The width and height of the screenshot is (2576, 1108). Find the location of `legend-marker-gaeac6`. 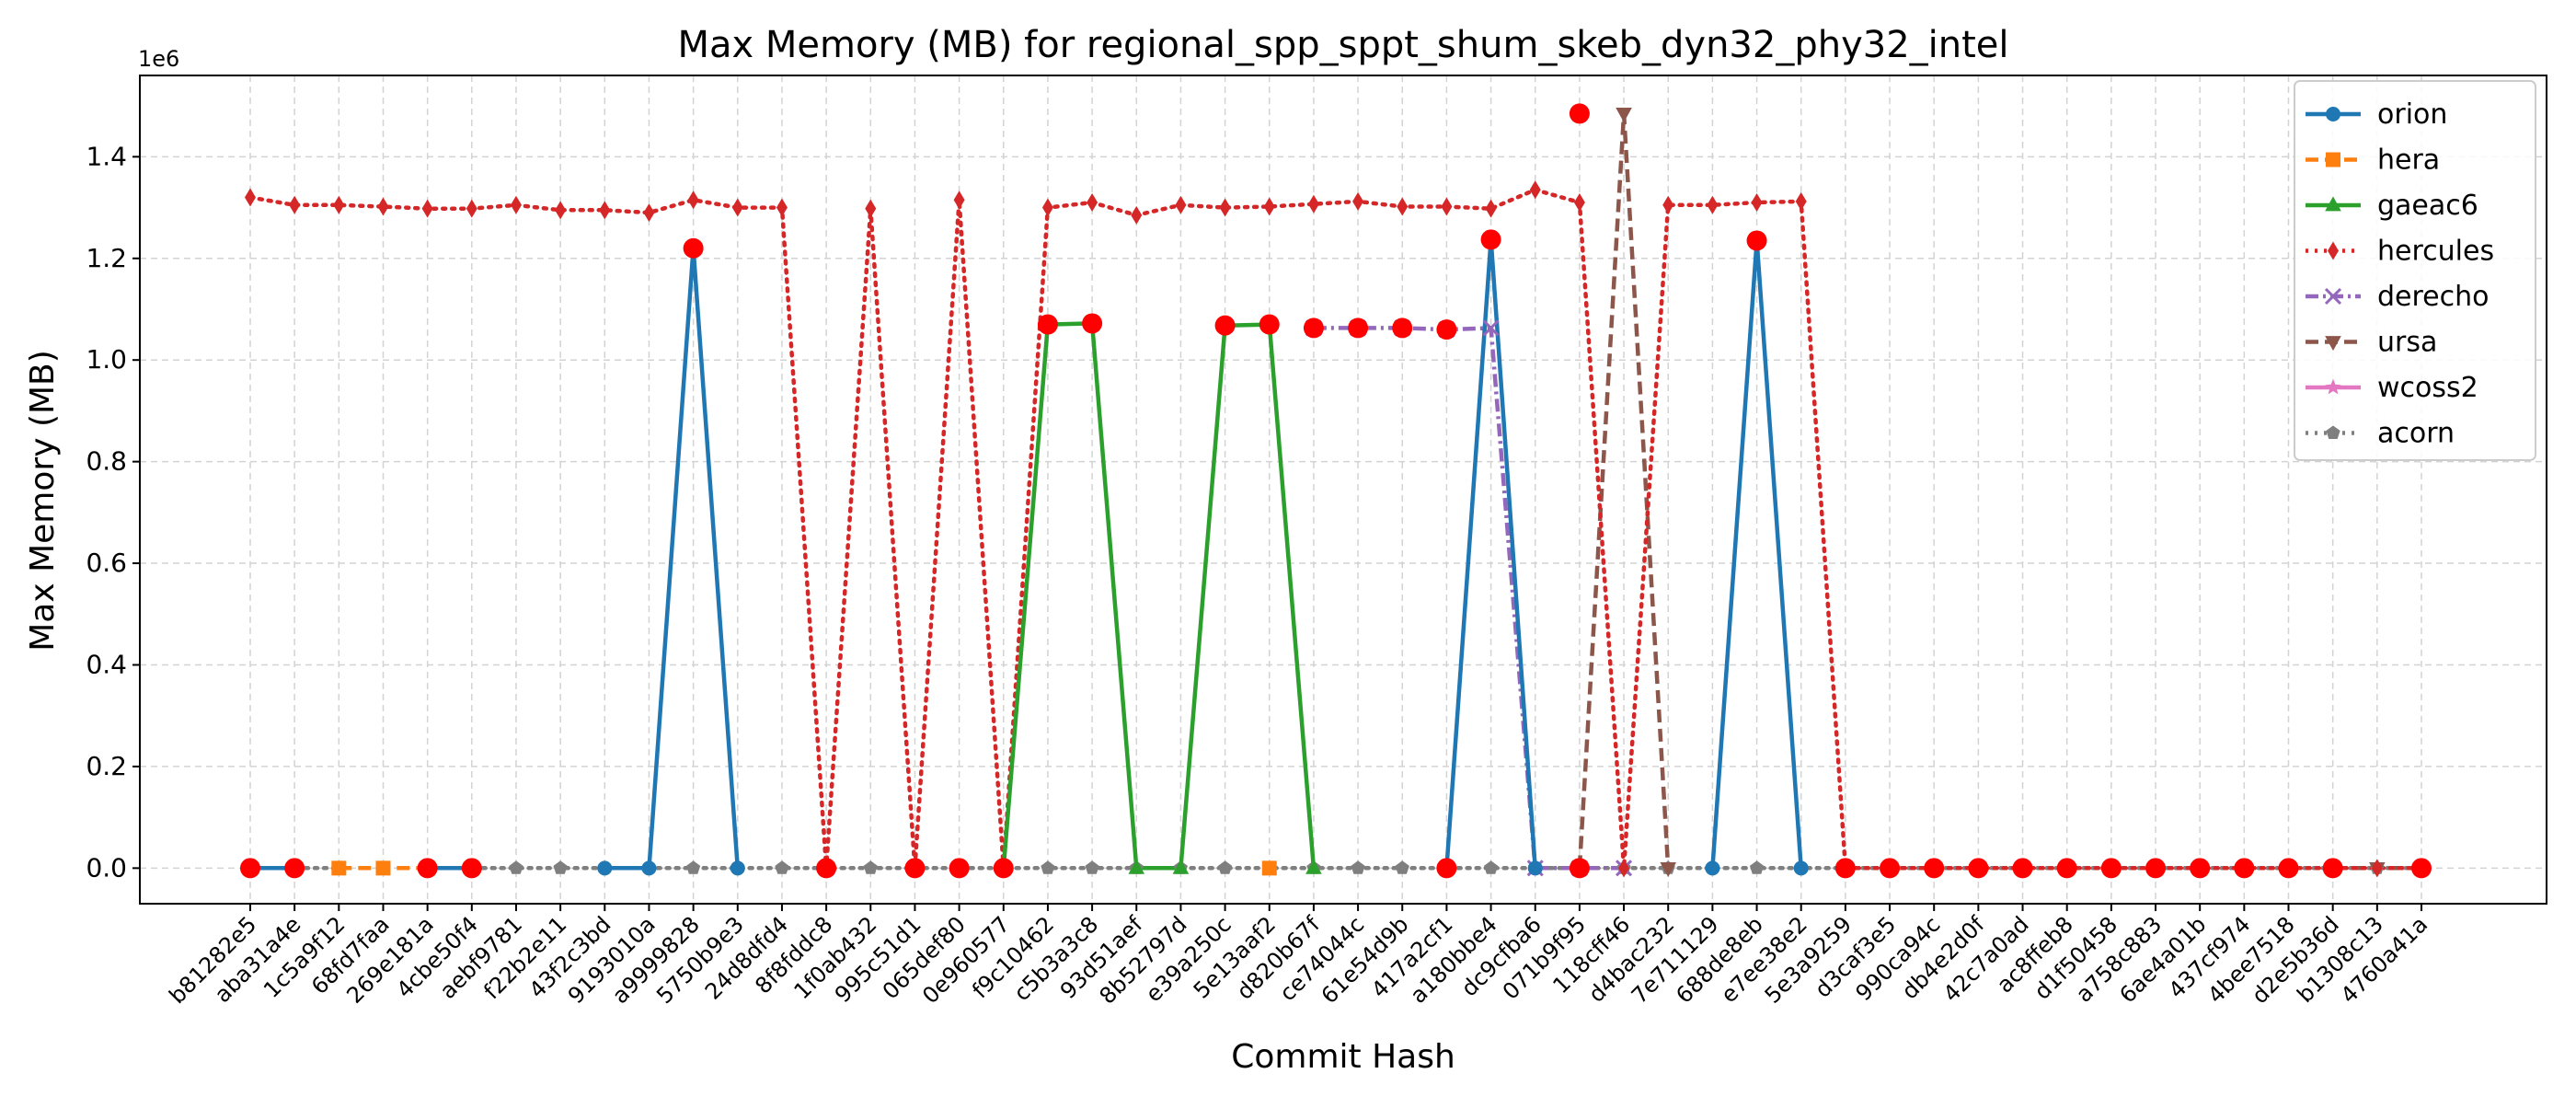

legend-marker-gaeac6 is located at coordinates (2333, 204).